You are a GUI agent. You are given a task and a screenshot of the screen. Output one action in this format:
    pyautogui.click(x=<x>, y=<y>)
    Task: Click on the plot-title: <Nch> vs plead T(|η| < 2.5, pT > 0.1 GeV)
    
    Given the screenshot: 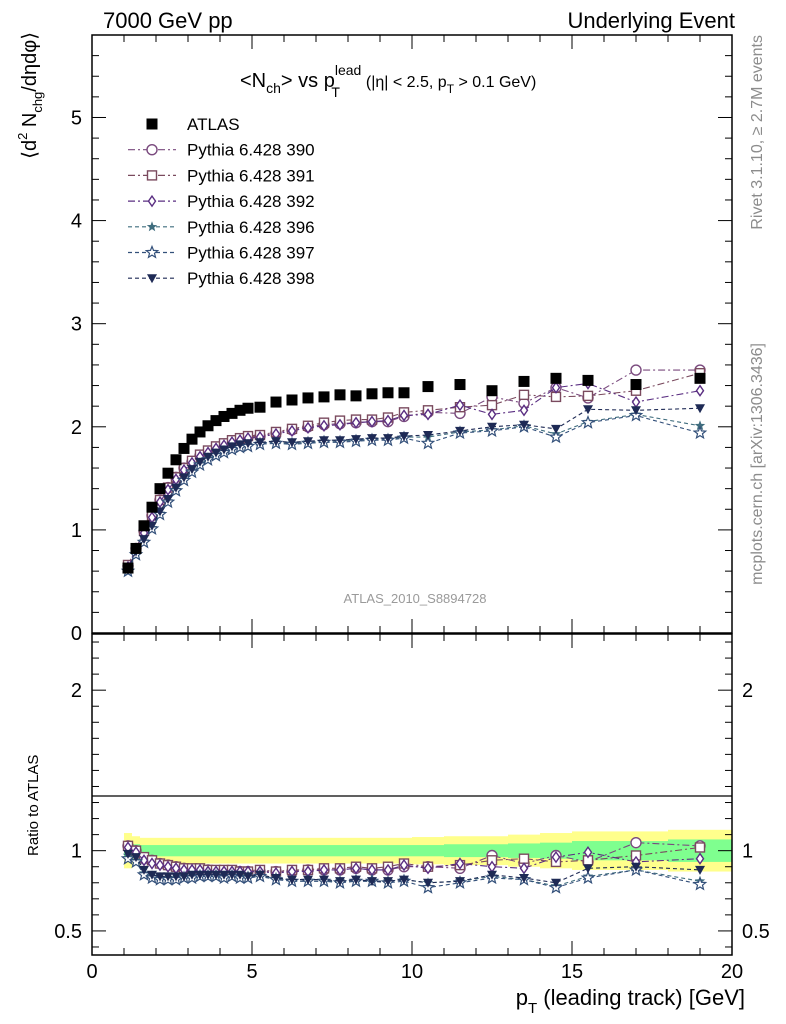 What is the action you would take?
    pyautogui.click(x=388, y=81)
    